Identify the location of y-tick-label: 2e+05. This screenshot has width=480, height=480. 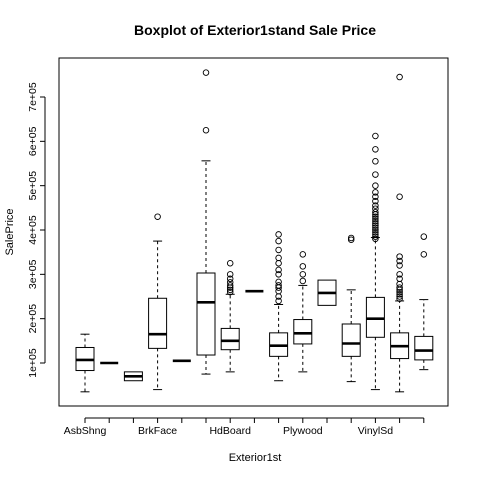
(33, 319).